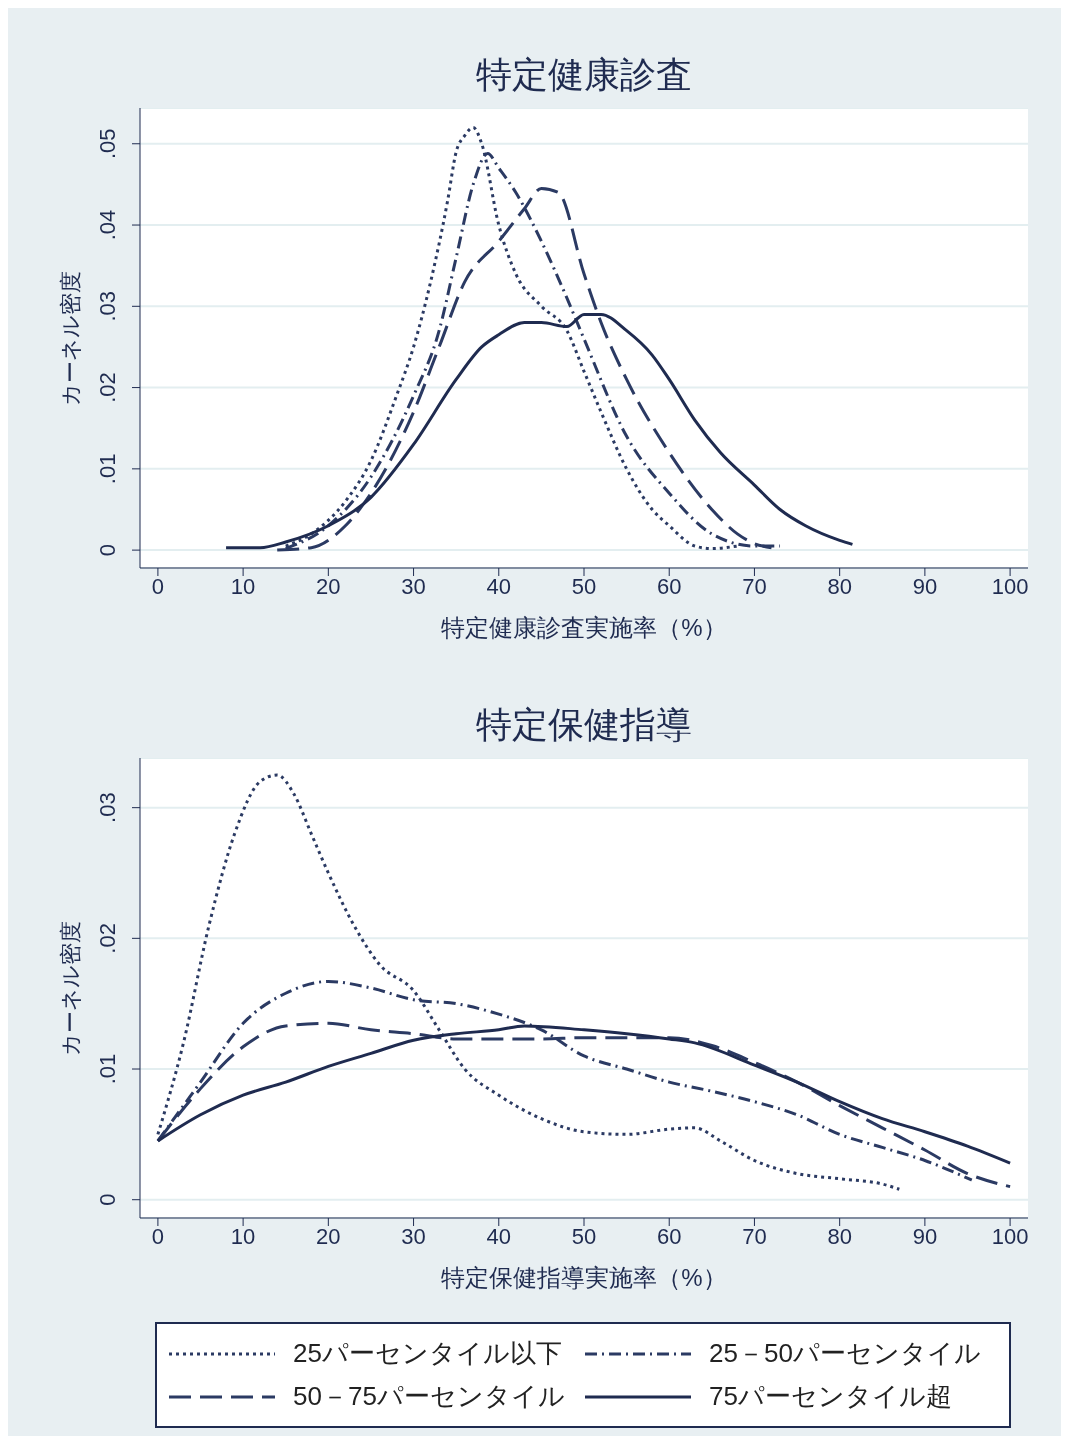 Image resolution: width=1069 pixels, height=1436 pixels. Describe the element at coordinates (108, 225) in the screenshot. I see `y-tick-label: .04` at that location.